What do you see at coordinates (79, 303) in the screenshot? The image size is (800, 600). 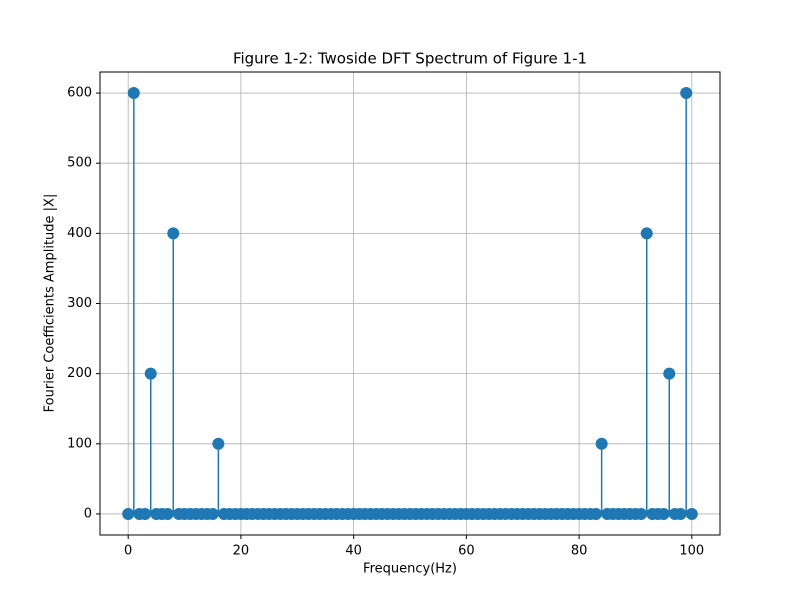 I see `y-tick-label: 300` at bounding box center [79, 303].